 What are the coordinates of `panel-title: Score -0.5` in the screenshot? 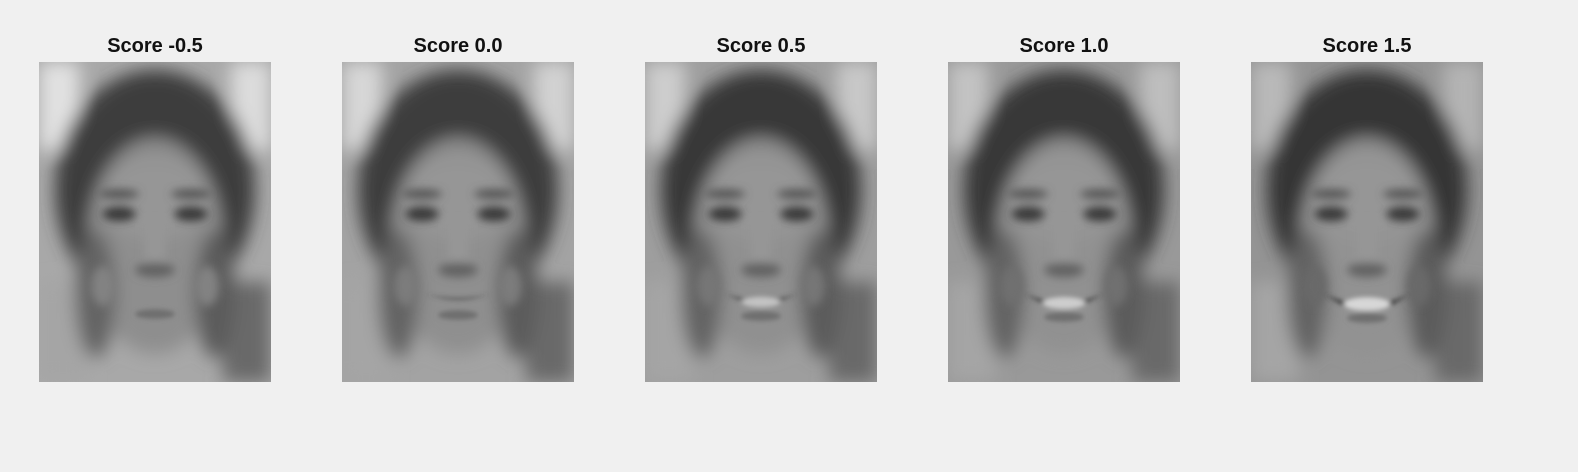 It's located at (155, 46).